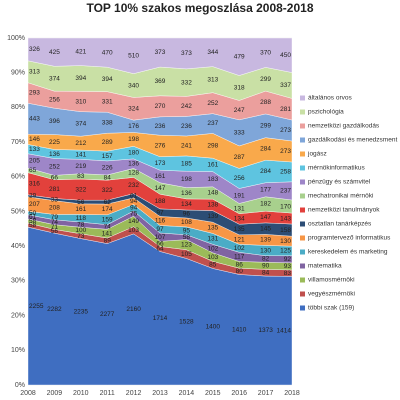 Image resolution: width=400 pixels, height=400 pixels. What do you see at coordinates (55, 231) in the screenshot?
I see `data-label: 56` at bounding box center [55, 231].